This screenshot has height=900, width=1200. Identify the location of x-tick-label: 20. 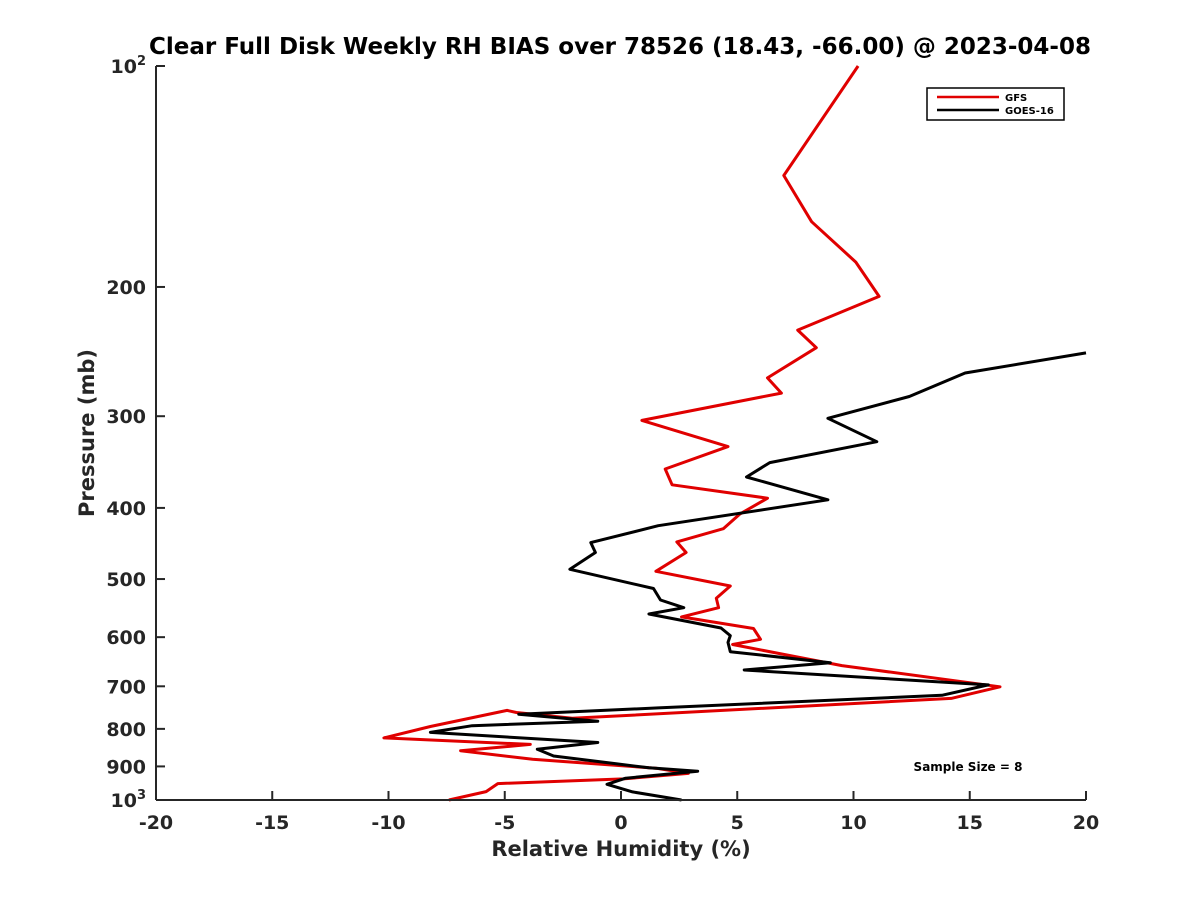
(1086, 823).